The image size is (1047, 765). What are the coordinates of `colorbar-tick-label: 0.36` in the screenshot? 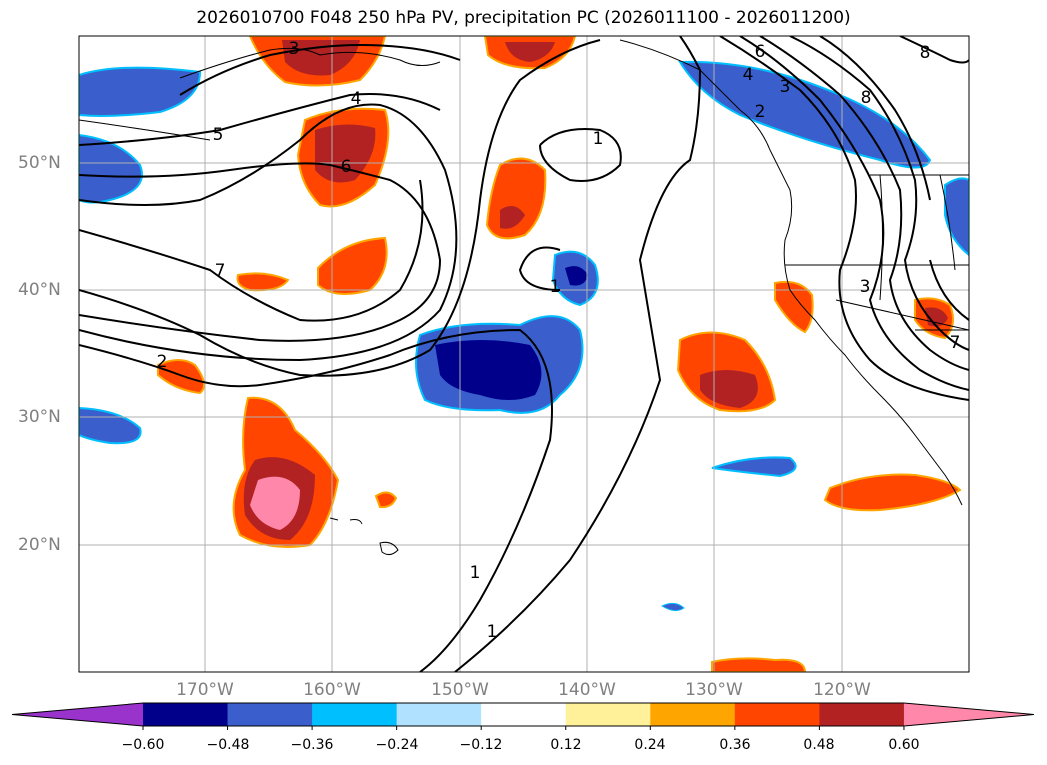 It's located at (735, 745).